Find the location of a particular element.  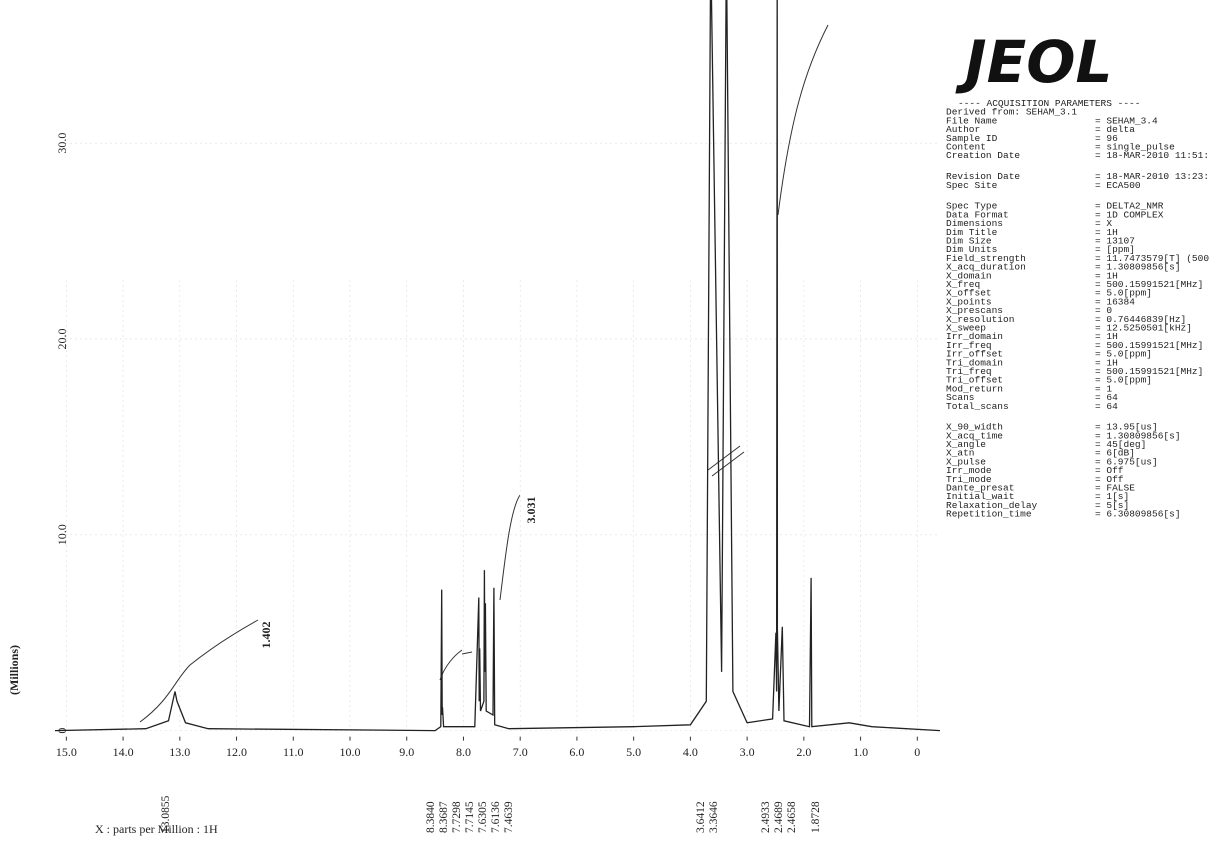

param-value: = 6[dB] is located at coordinates (1115, 453).